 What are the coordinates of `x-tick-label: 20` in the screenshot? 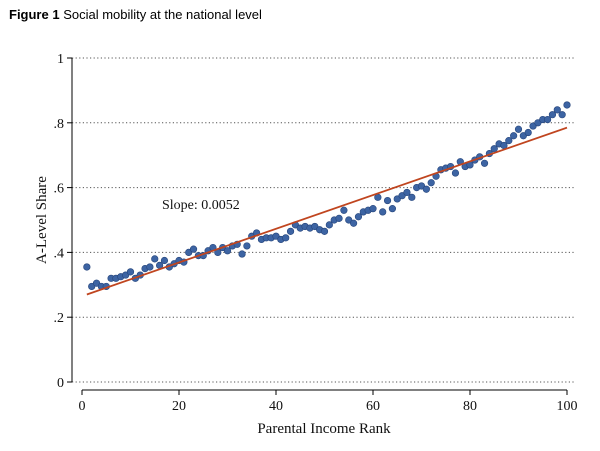 It's located at (179, 406).